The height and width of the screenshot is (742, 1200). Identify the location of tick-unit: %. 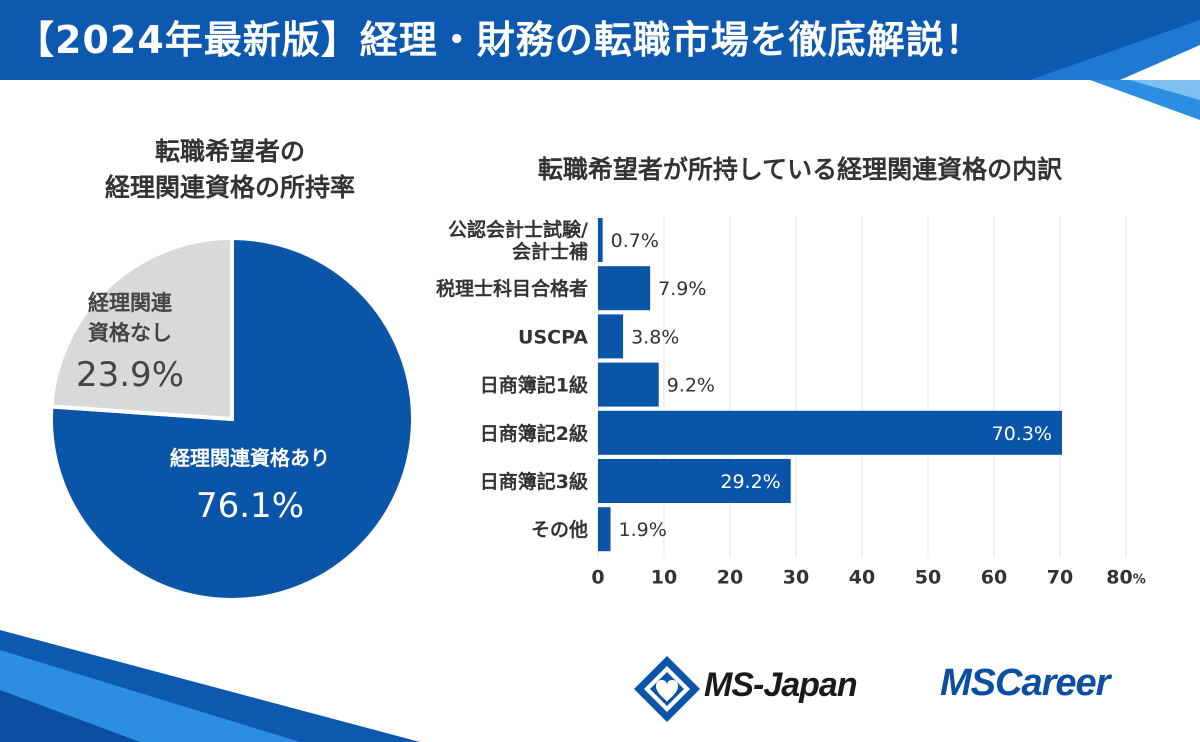
(1139, 579).